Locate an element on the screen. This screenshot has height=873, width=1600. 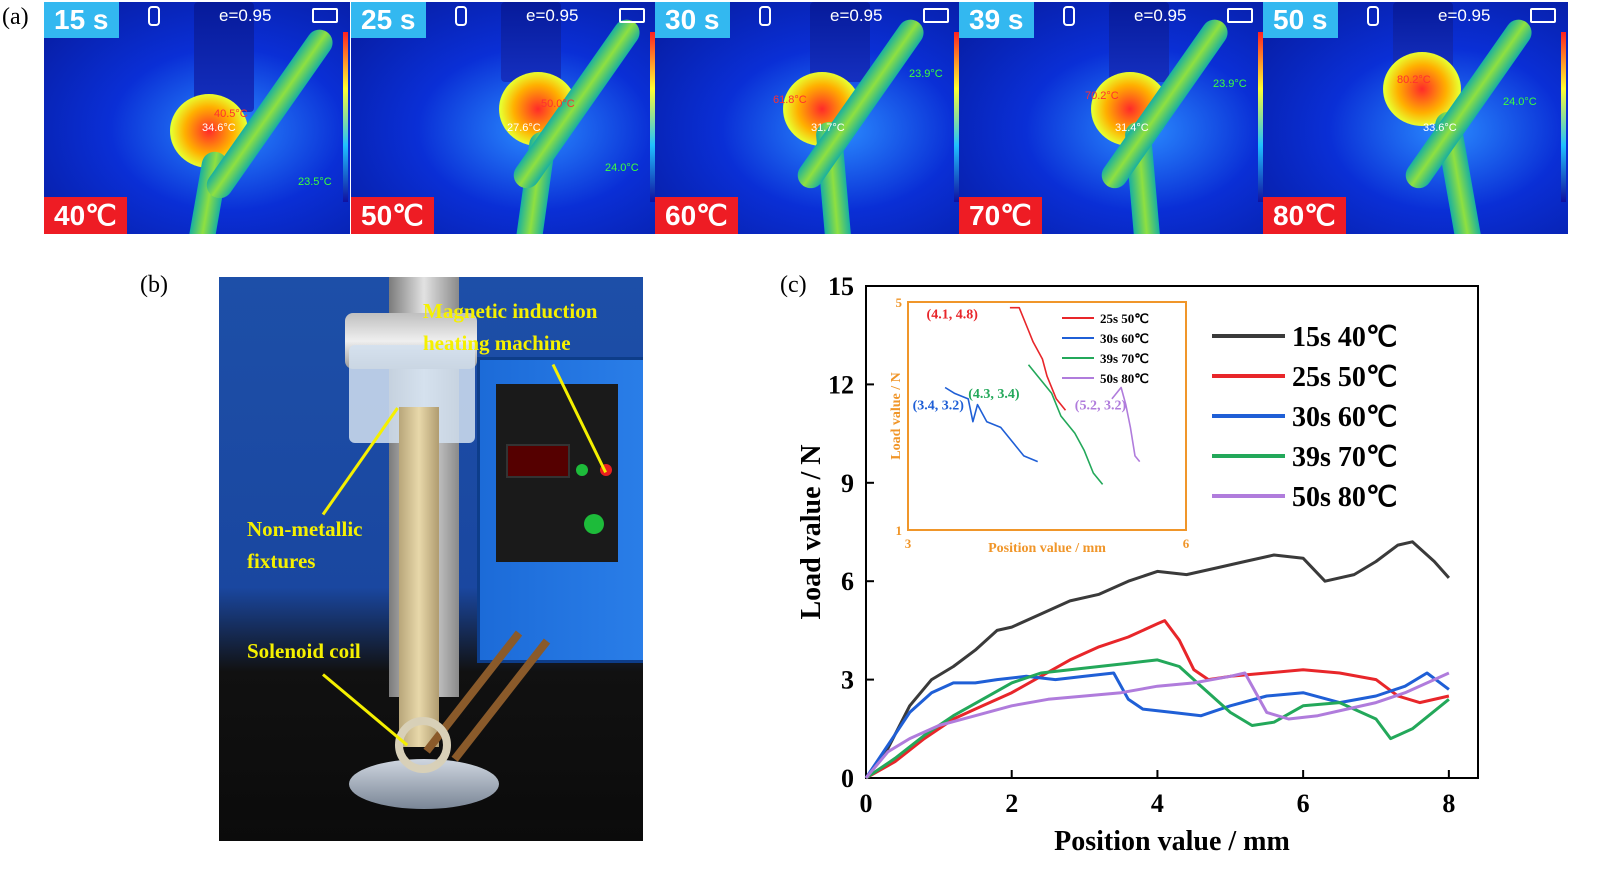
inset-legend-label-s39: 39s 70℃ is located at coordinates (1124, 358).